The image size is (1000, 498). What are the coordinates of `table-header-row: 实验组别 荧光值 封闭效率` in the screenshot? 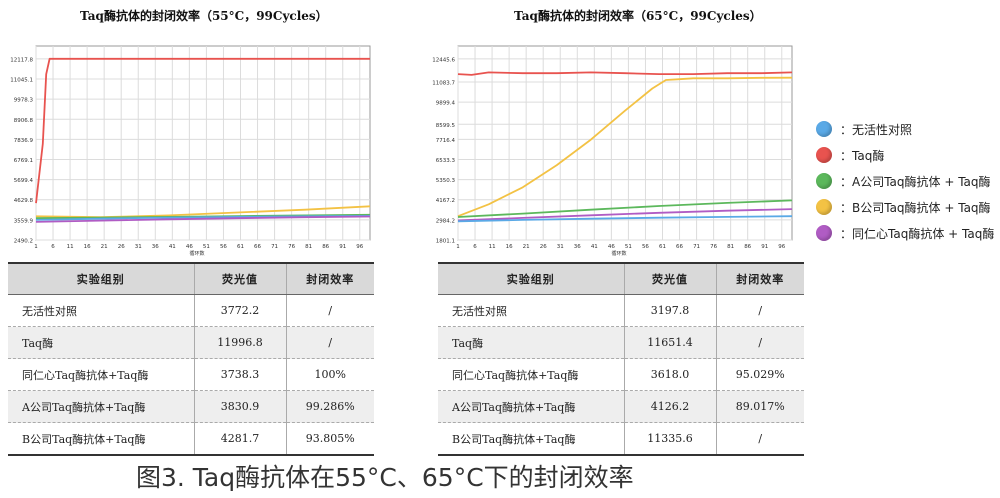 It's located at (191, 278).